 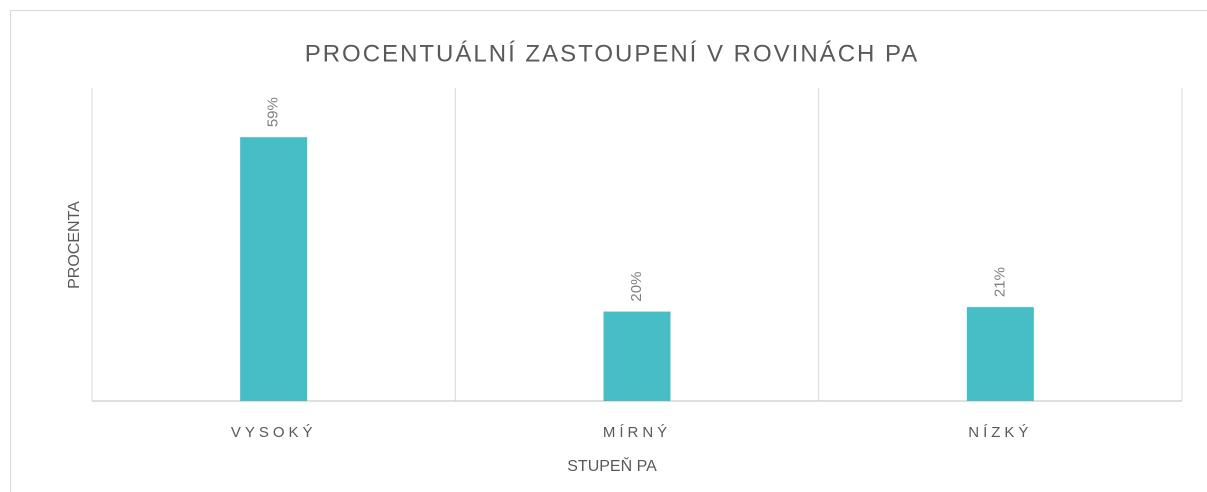 What do you see at coordinates (1000, 432) in the screenshot?
I see `x-tick-label: NÍZKÝ` at bounding box center [1000, 432].